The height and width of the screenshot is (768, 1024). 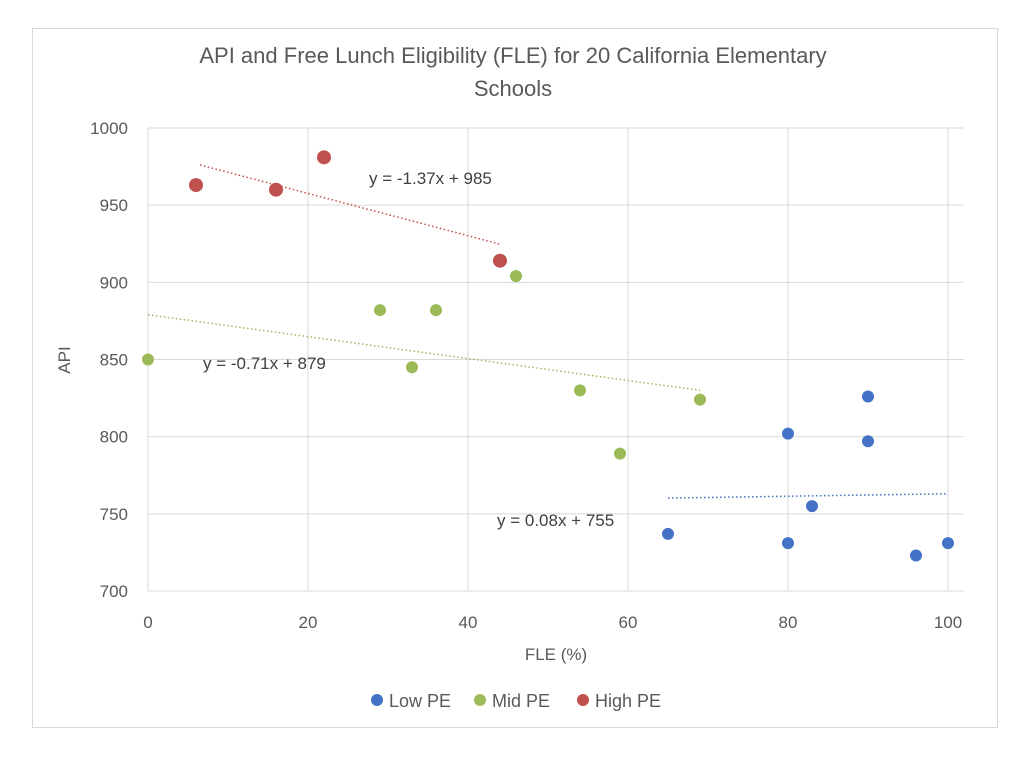 What do you see at coordinates (308, 622) in the screenshot?
I see `x-tick-label: 20` at bounding box center [308, 622].